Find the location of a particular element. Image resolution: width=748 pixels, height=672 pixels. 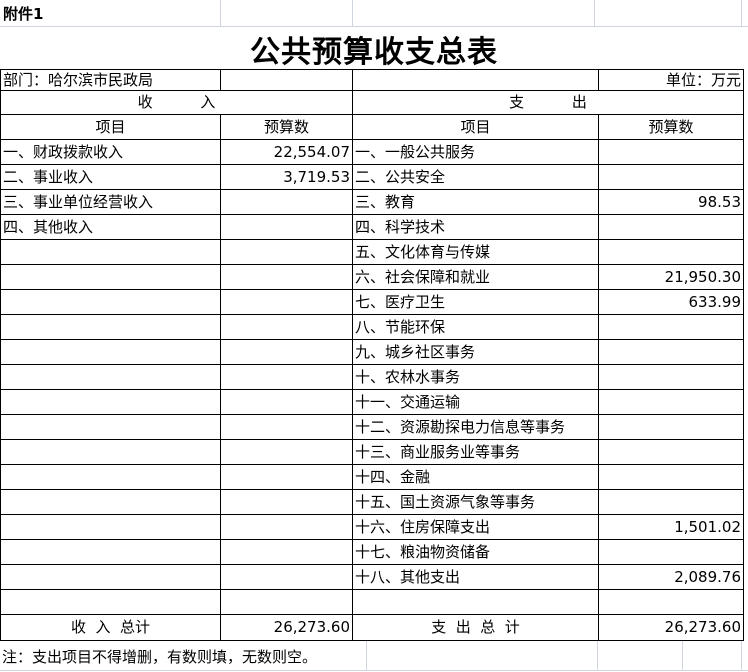

expenditure-item-cell: 八、节能环保 is located at coordinates (475, 327).